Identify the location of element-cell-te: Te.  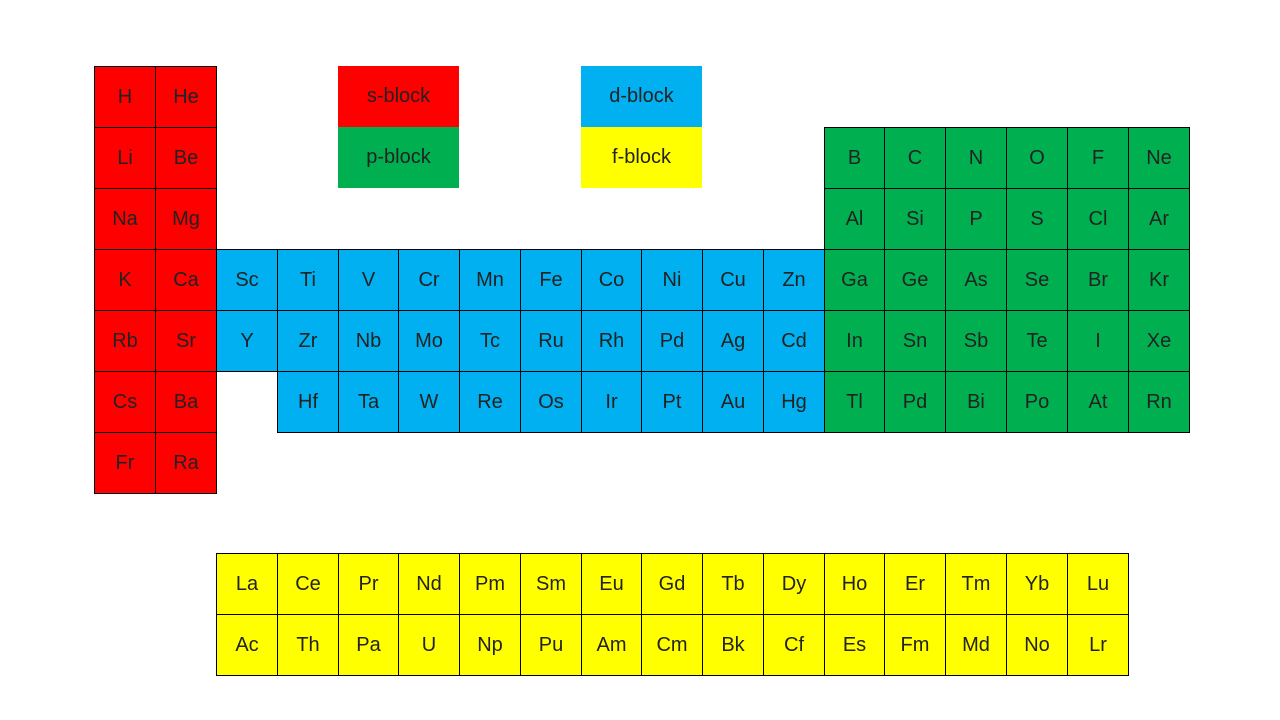
(1037, 341).